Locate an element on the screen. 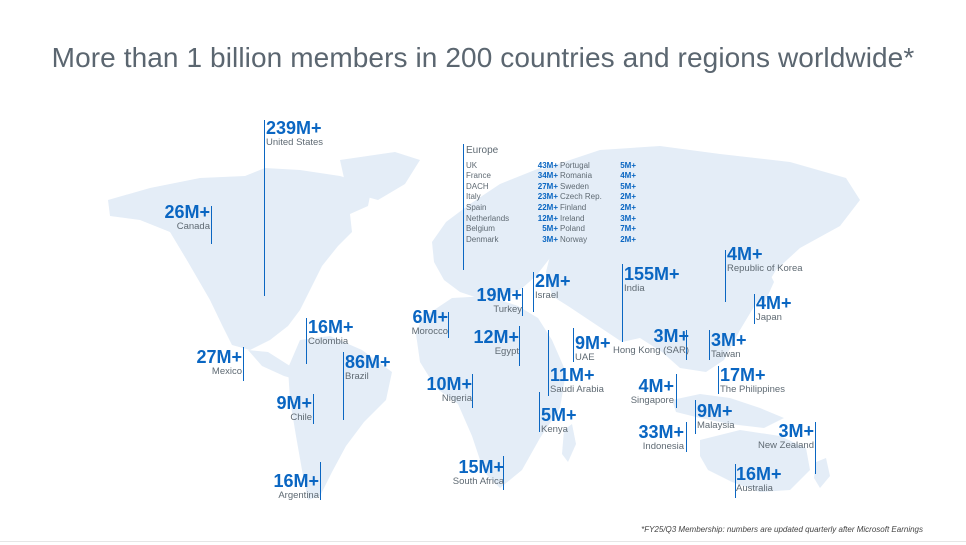 This screenshot has height=545, width=966. region-name: UAE is located at coordinates (585, 357).